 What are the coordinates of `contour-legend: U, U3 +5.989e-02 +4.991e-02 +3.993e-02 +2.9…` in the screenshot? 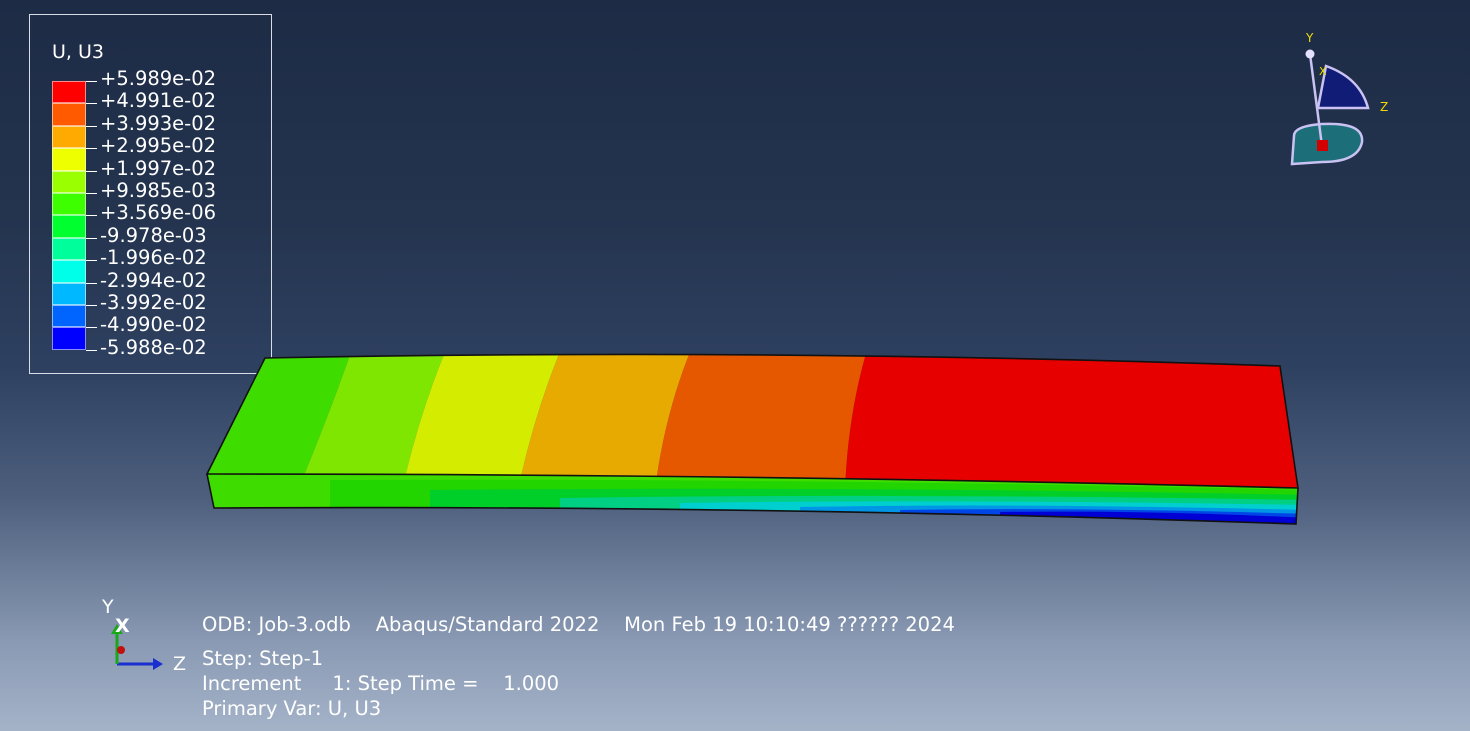 It's located at (150, 194).